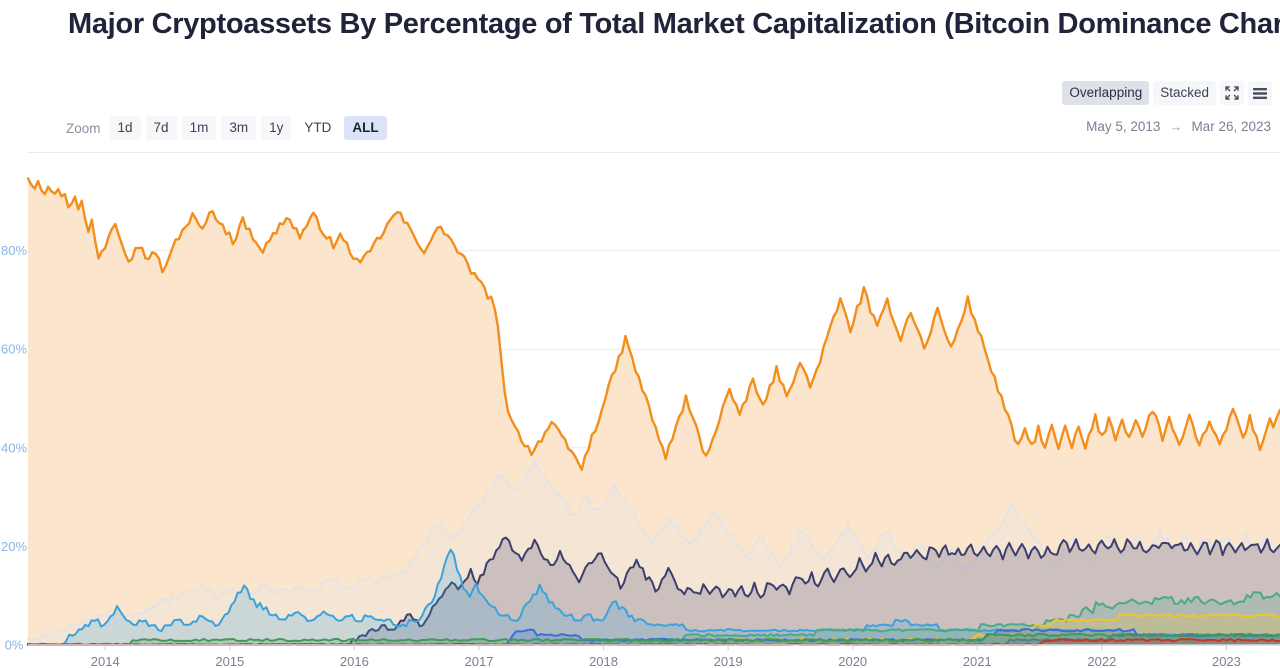  What do you see at coordinates (276, 128) in the screenshot?
I see `zoom-option-1y: 1y` at bounding box center [276, 128].